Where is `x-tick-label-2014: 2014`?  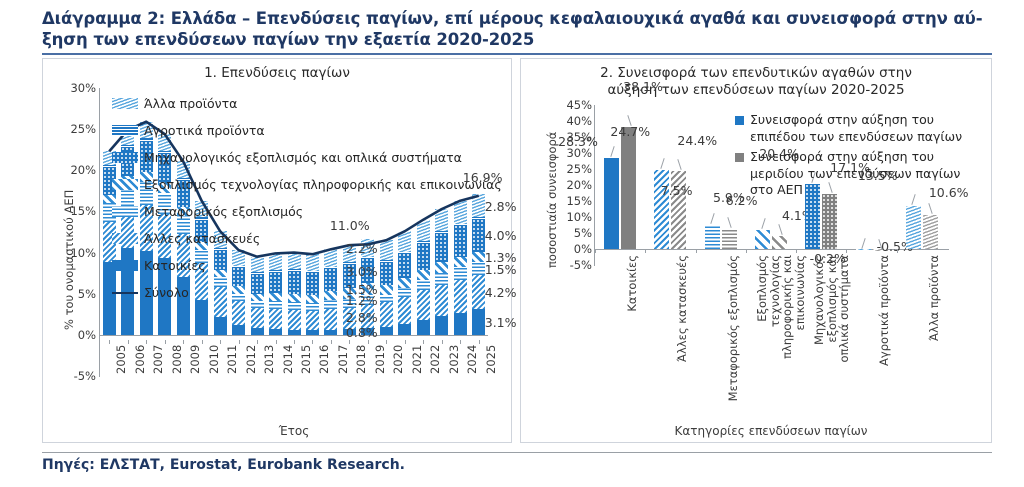 x-tick-label-2014: 2014 is located at coordinates (287, 359).